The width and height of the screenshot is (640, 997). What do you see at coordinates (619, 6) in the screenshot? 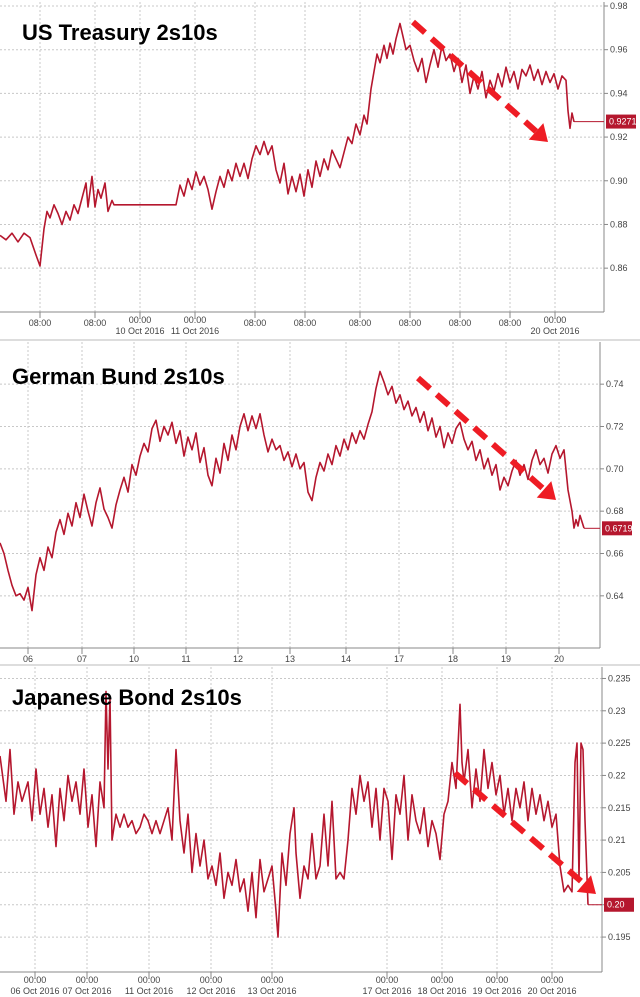
I see `y-tick-label: 0.98` at bounding box center [619, 6].